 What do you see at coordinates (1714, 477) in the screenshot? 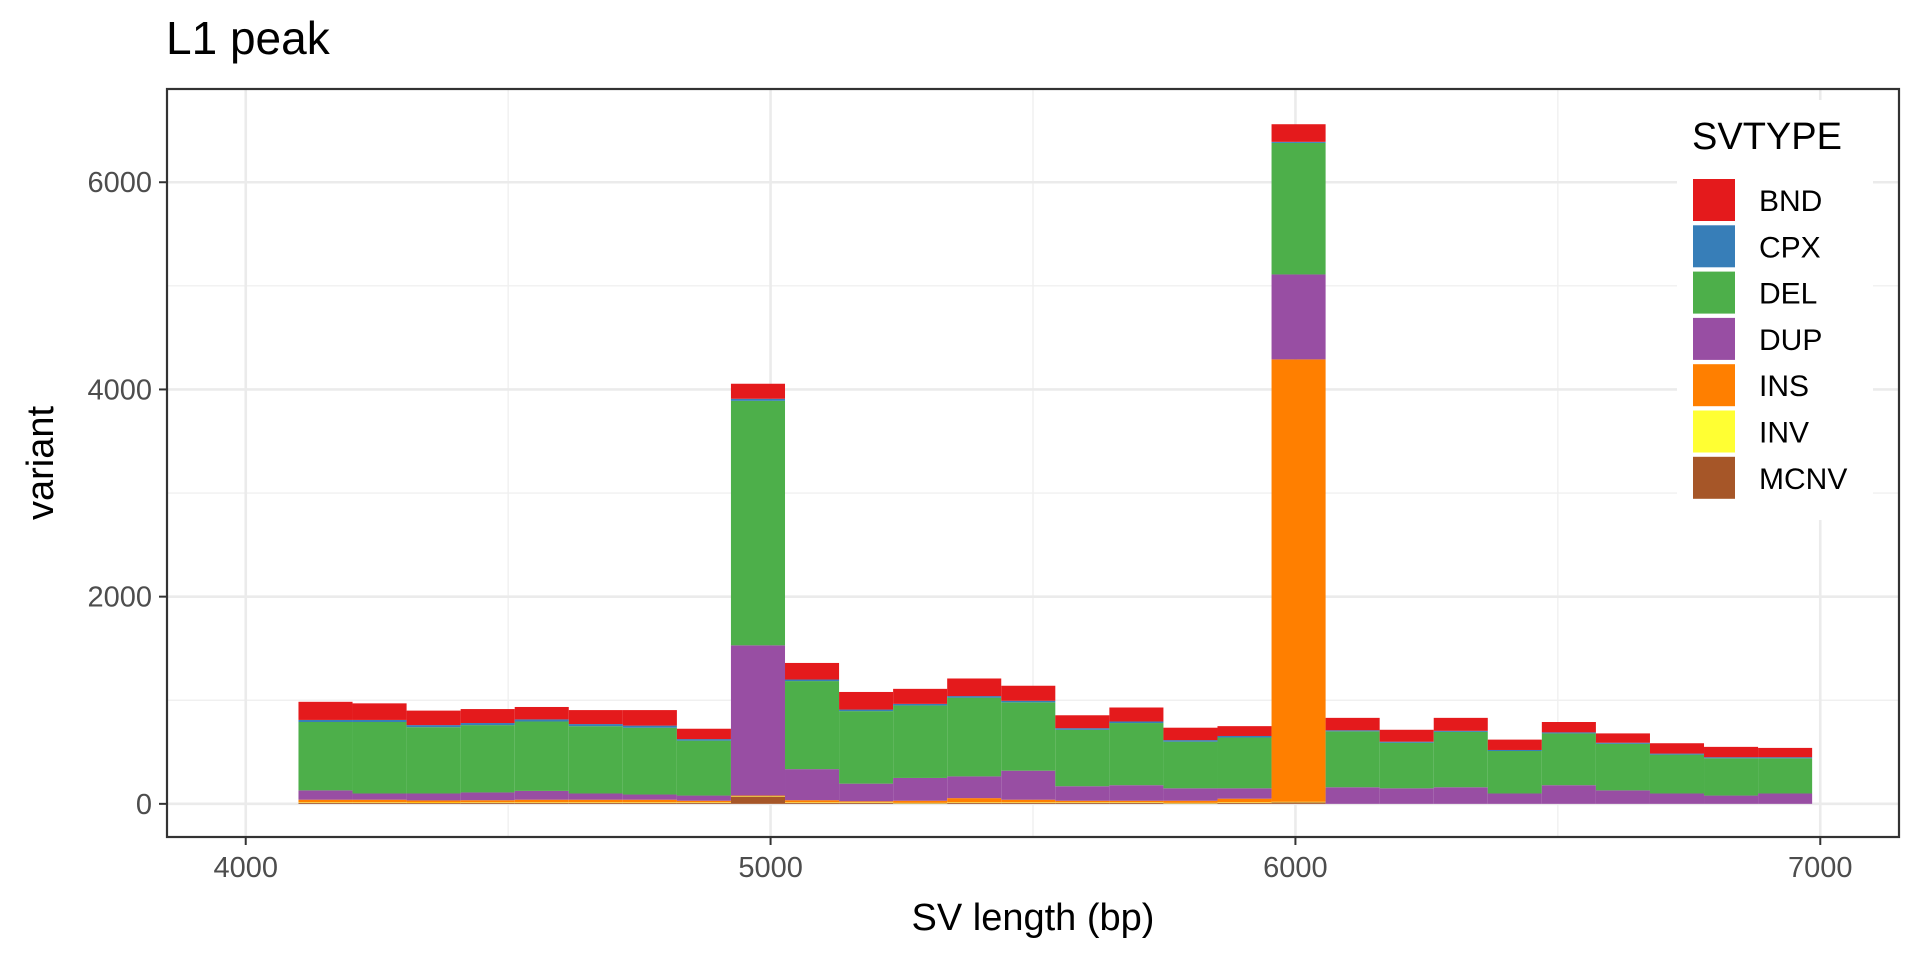
I see `legend-key-mcnv` at bounding box center [1714, 477].